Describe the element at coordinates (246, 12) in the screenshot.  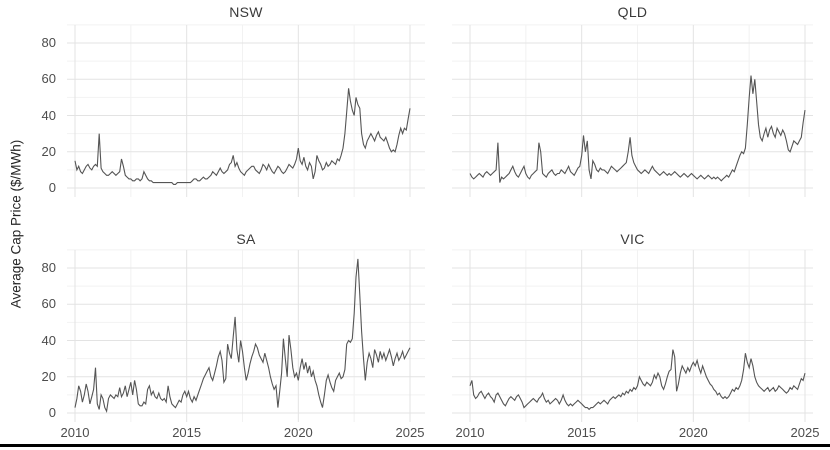
I see `facet-title-nsw: NSW` at that location.